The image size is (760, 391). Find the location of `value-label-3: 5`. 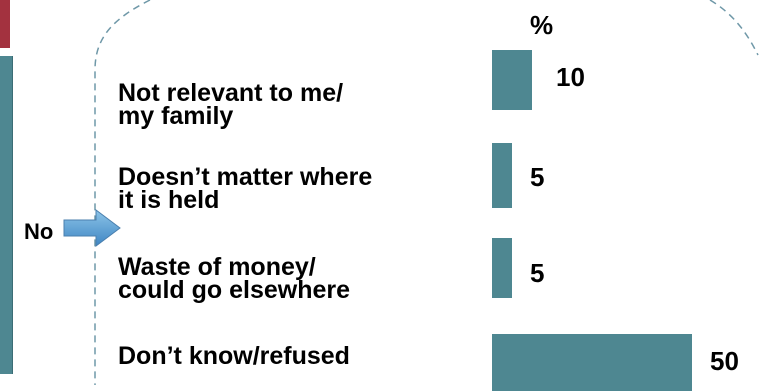

value-label-3: 5 is located at coordinates (537, 273).